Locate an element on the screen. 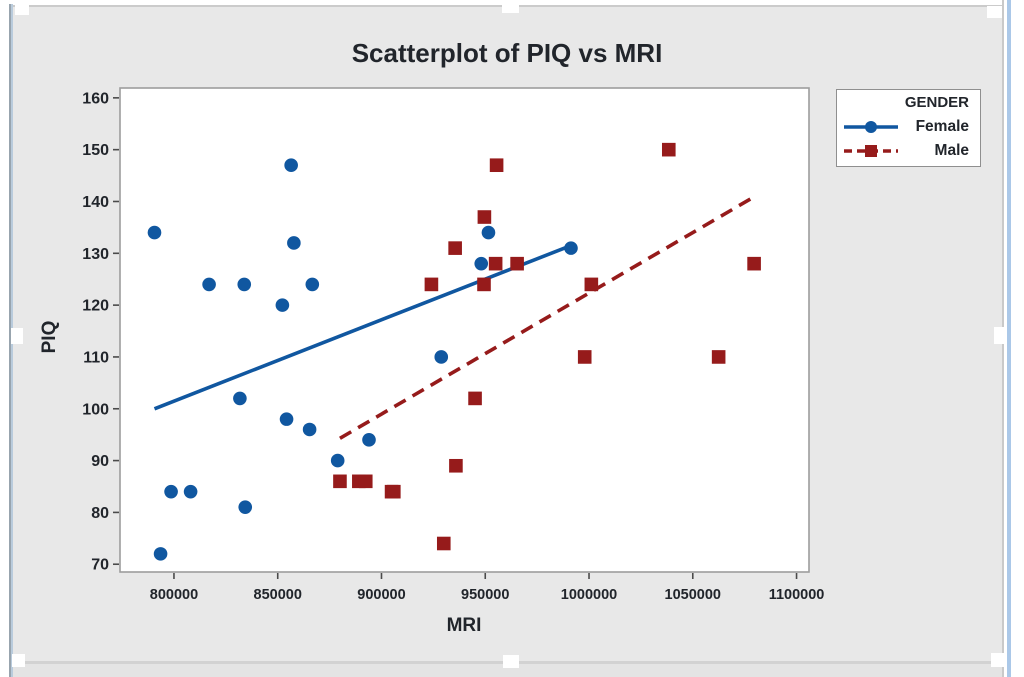 The width and height of the screenshot is (1024, 677). legend-item-female: Female is located at coordinates (906, 127).